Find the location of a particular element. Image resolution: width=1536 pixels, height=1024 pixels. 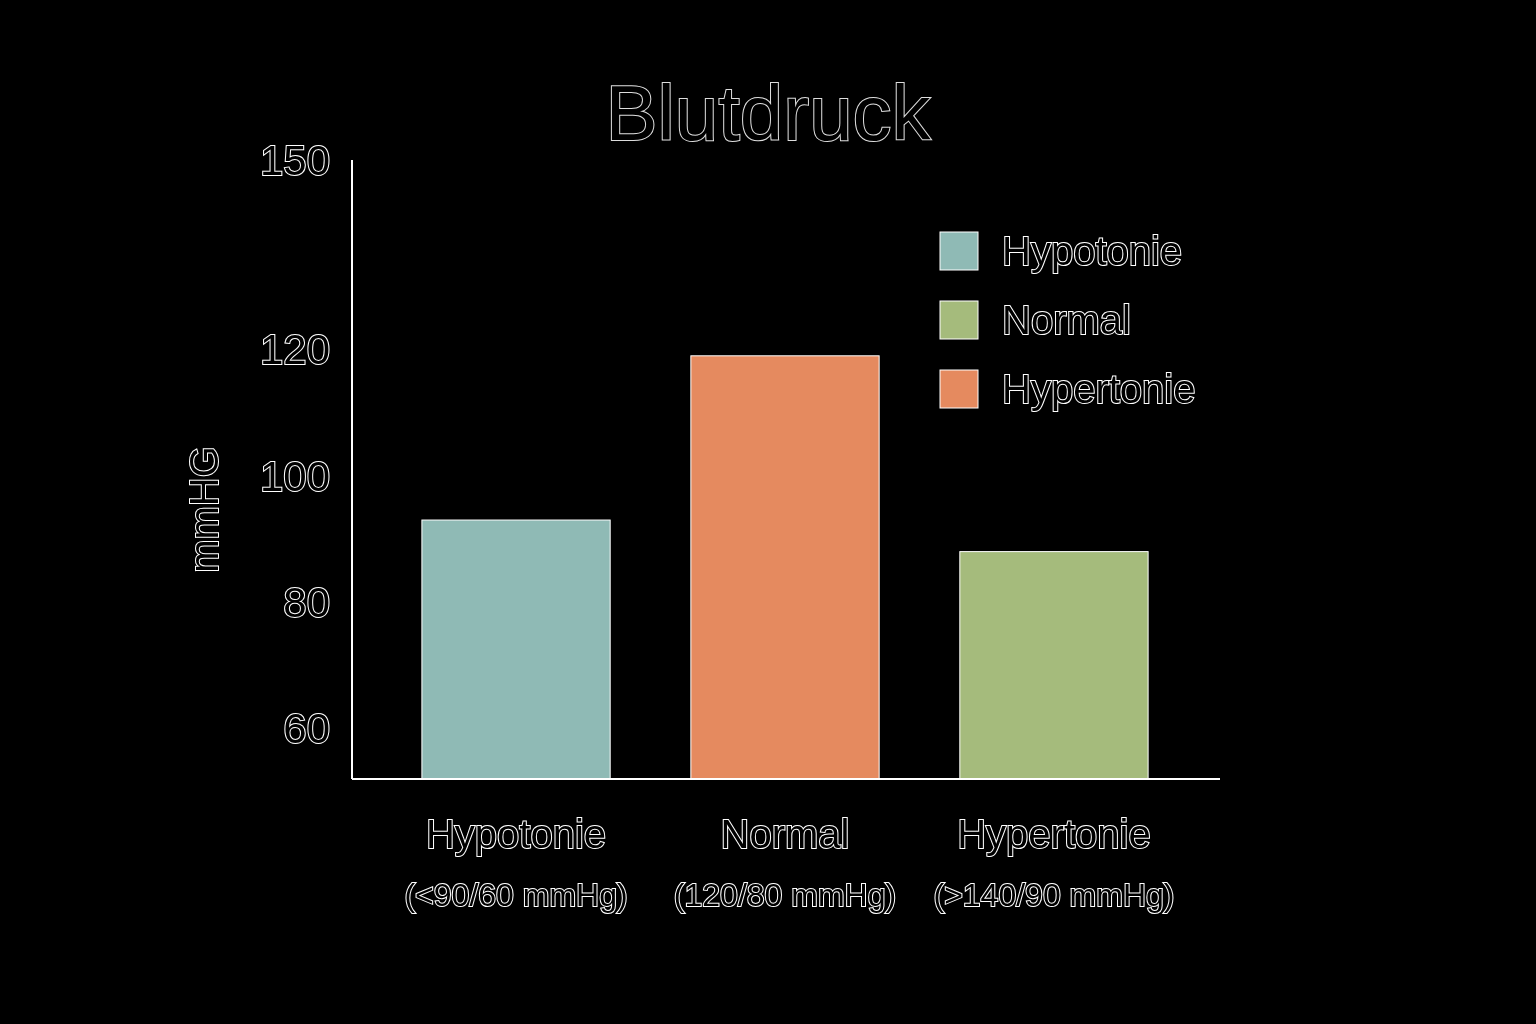

chart-title: Blutdruck is located at coordinates (768, 113).